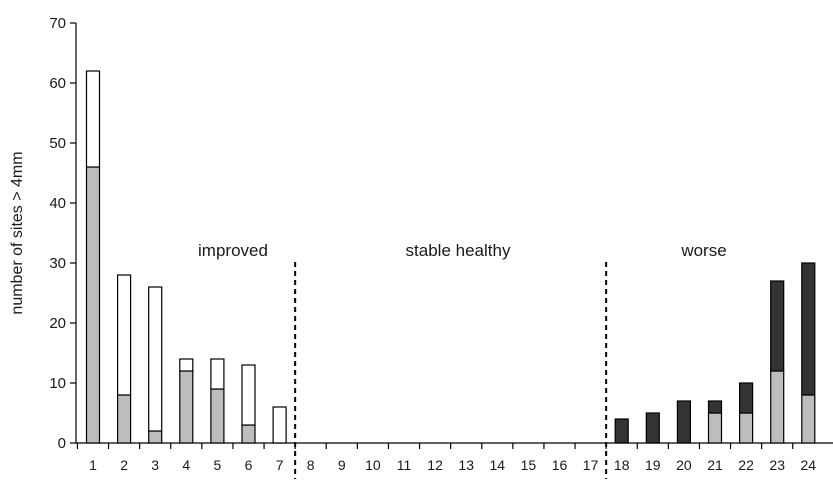 This screenshot has width=833, height=484. Describe the element at coordinates (17, 232) in the screenshot. I see `y-axis-label: number of sites > 4mm` at that location.